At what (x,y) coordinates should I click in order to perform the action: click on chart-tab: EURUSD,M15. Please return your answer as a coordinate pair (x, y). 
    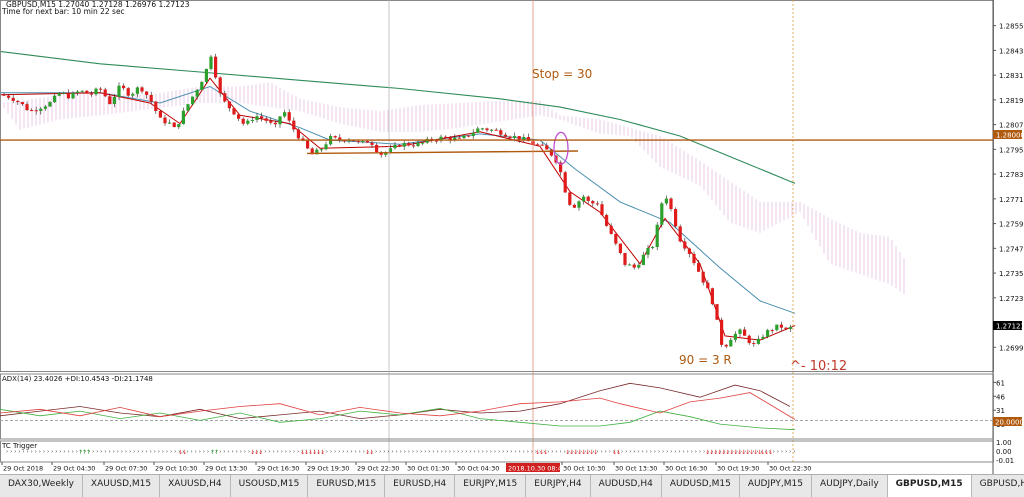
    Looking at the image, I should click on (347, 486).